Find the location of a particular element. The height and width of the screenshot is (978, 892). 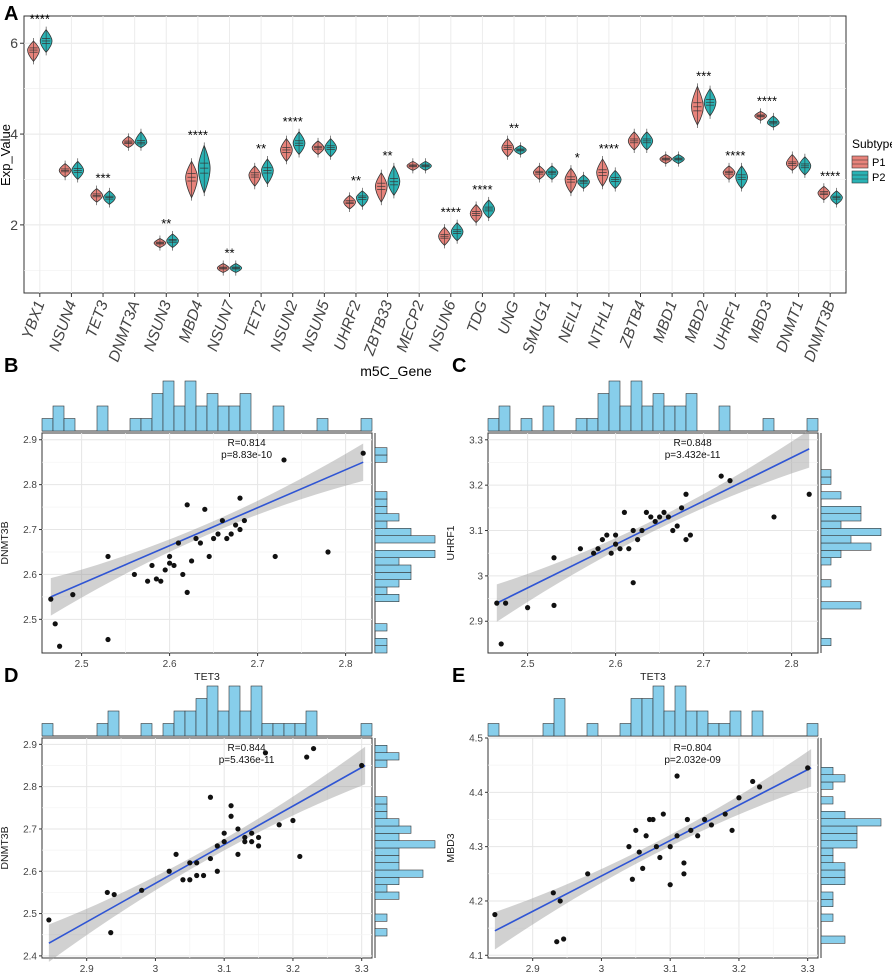

correlation-r: R=0.804 is located at coordinates (693, 748).